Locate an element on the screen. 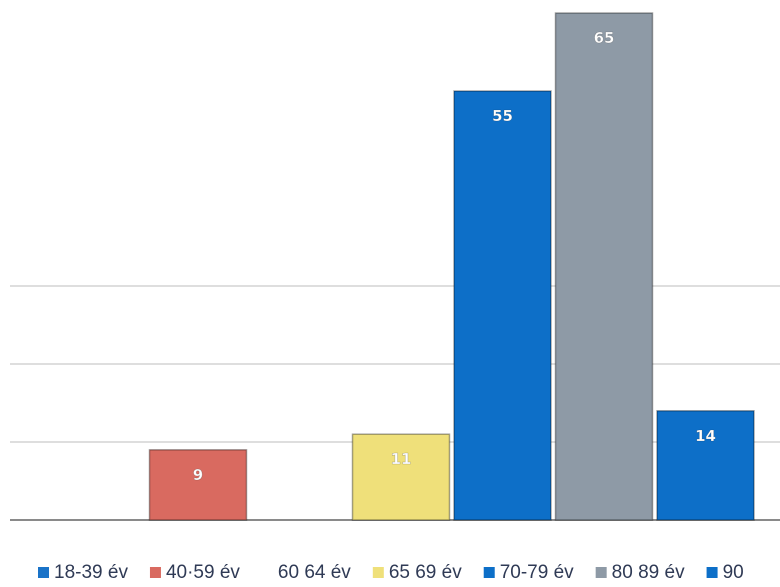 The image size is (780, 587). legend-label-1: 40·59 év is located at coordinates (203, 572).